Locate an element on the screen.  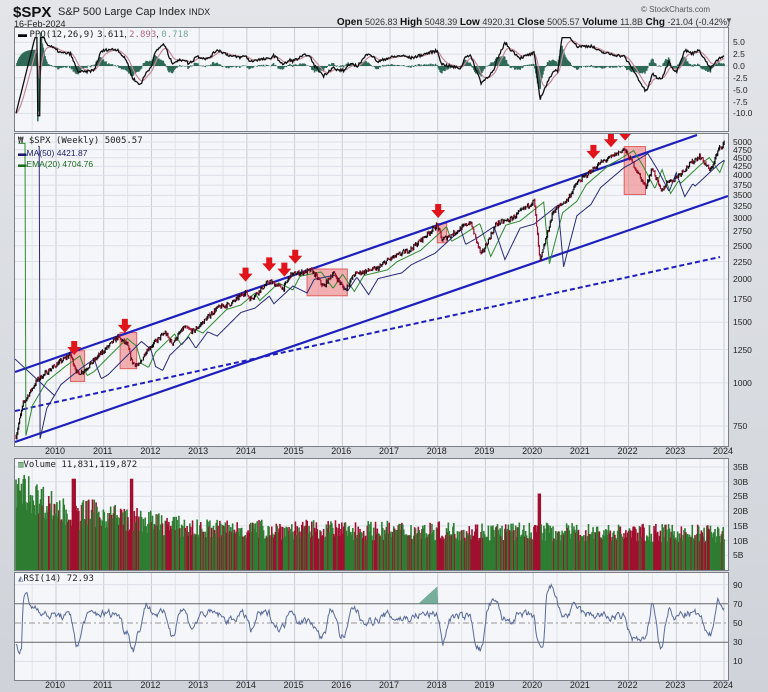
y-tick-label: 5.0 is located at coordinates (739, 42).